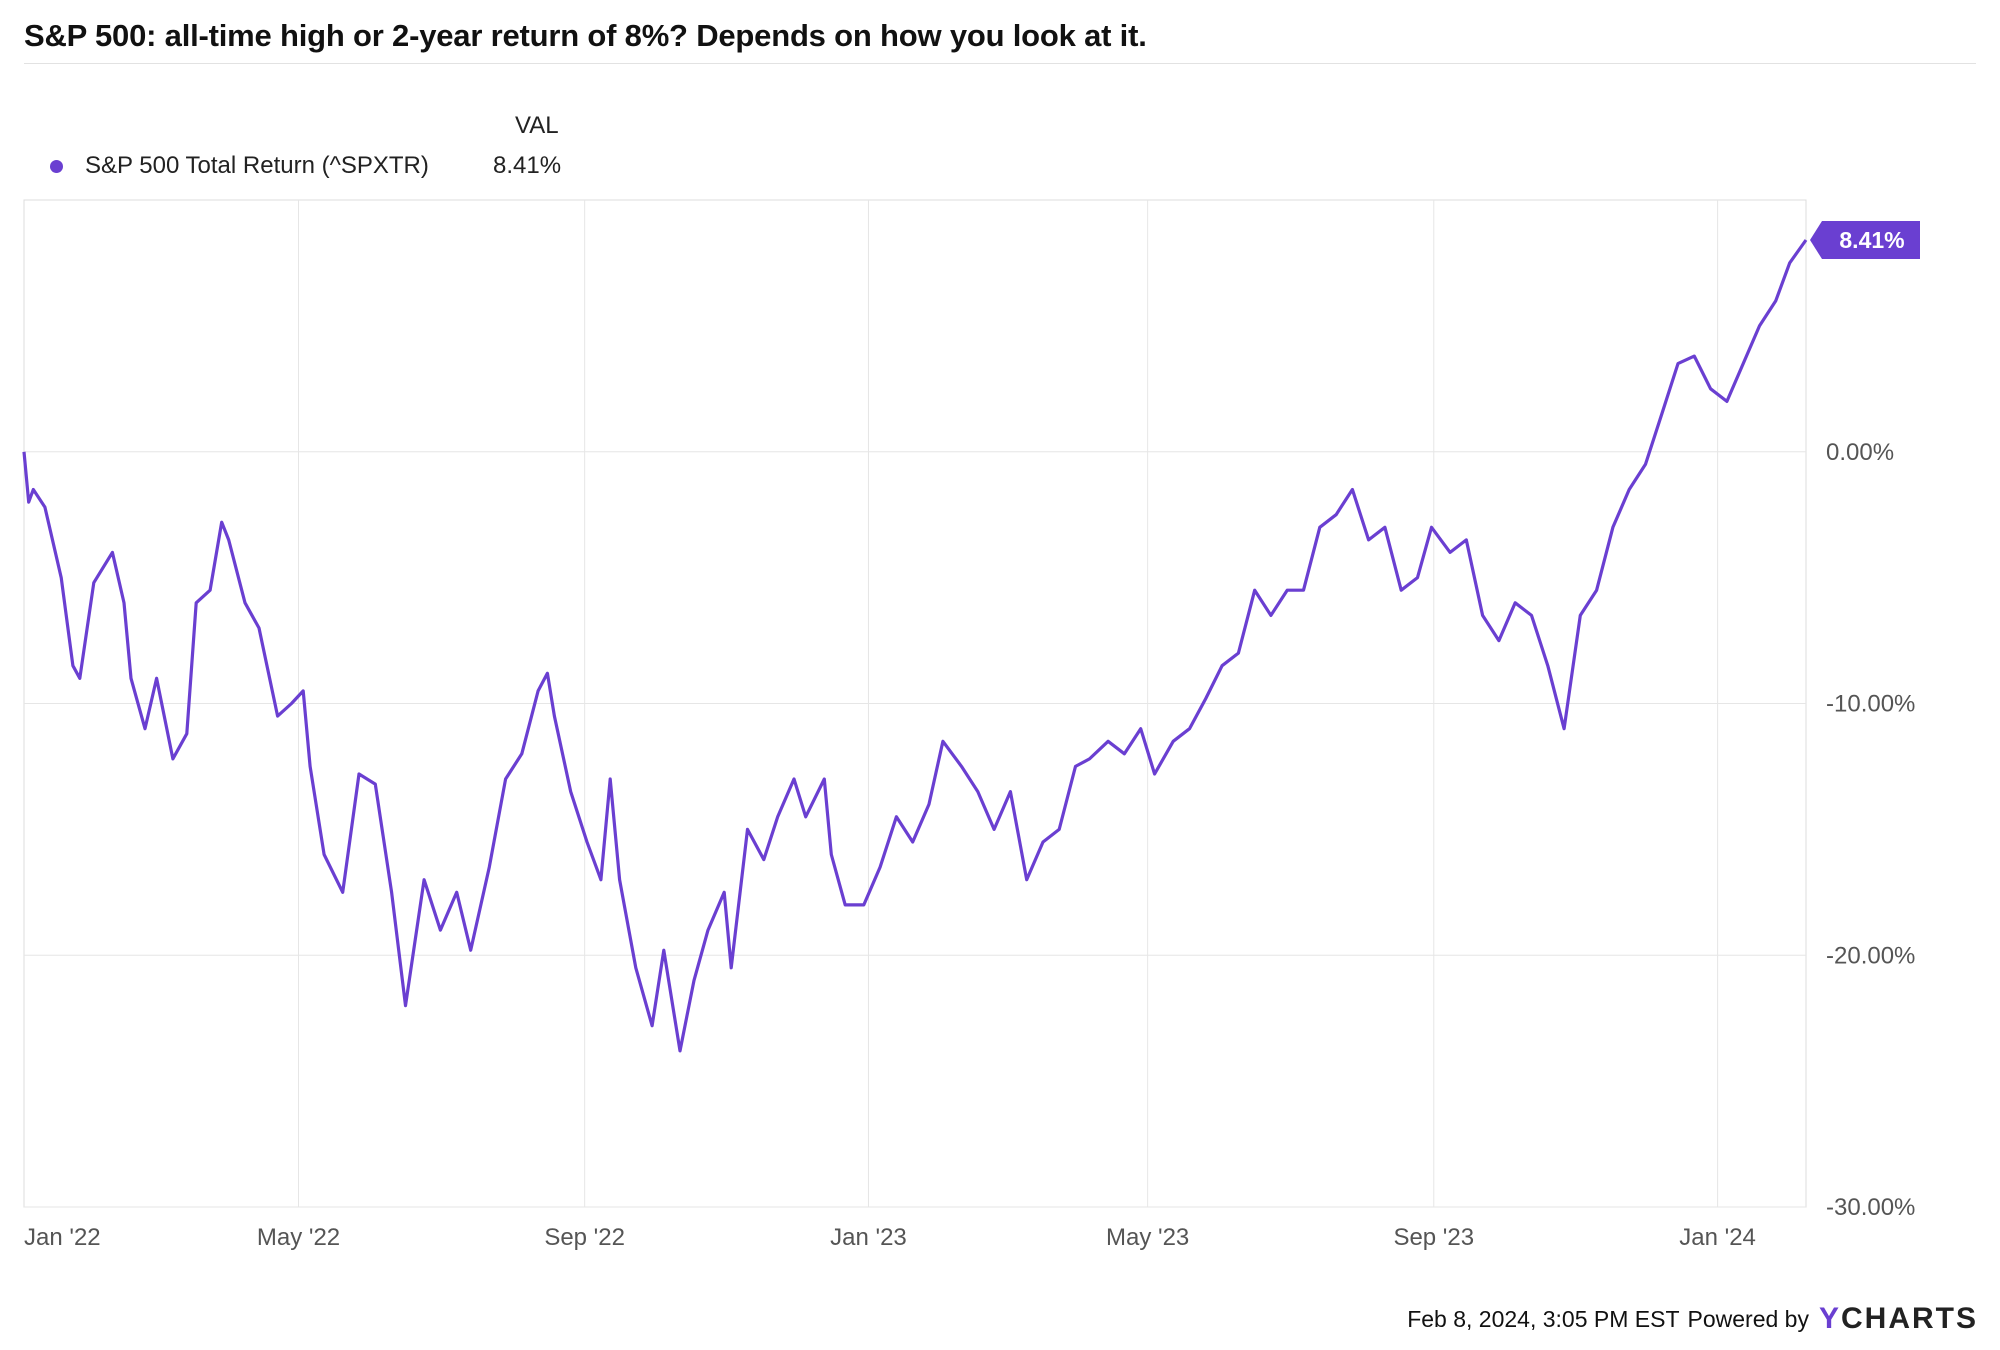  Describe the element at coordinates (1543, 1318) in the screenshot. I see `footer-timestamp: Feb 8, 2024, 3:05 PM EST` at that location.